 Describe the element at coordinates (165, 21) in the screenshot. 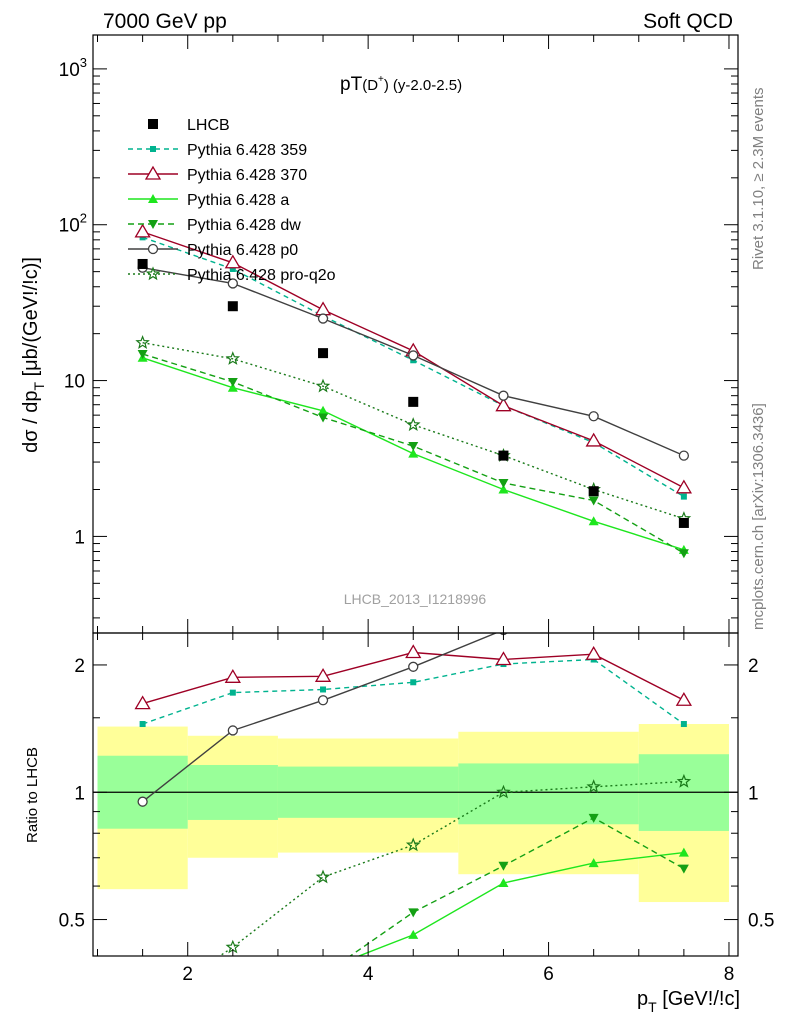

I see `energy-label: 7000 GeV pp` at that location.